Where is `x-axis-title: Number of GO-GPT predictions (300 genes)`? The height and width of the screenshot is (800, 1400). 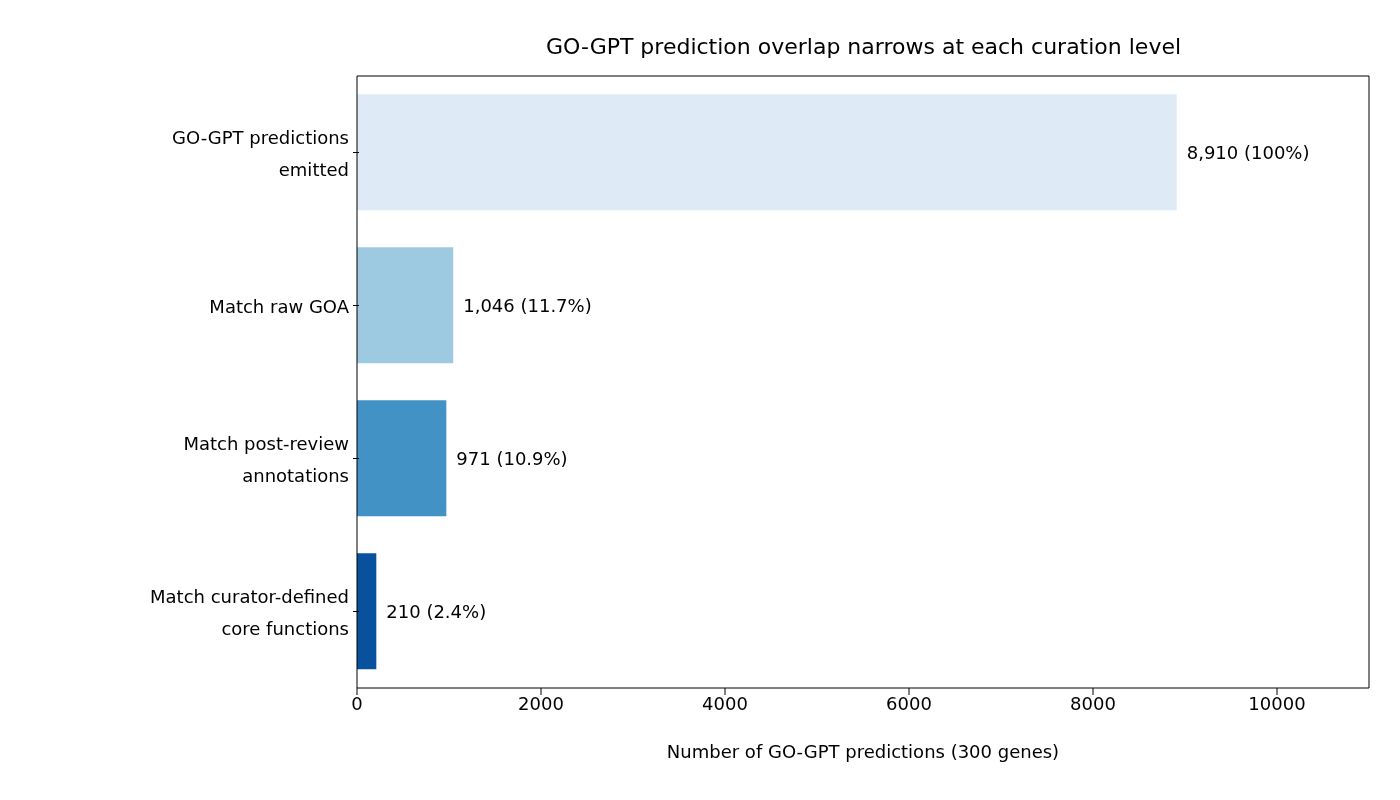
x-axis-title: Number of GO-GPT predictions (300 genes) is located at coordinates (863, 751).